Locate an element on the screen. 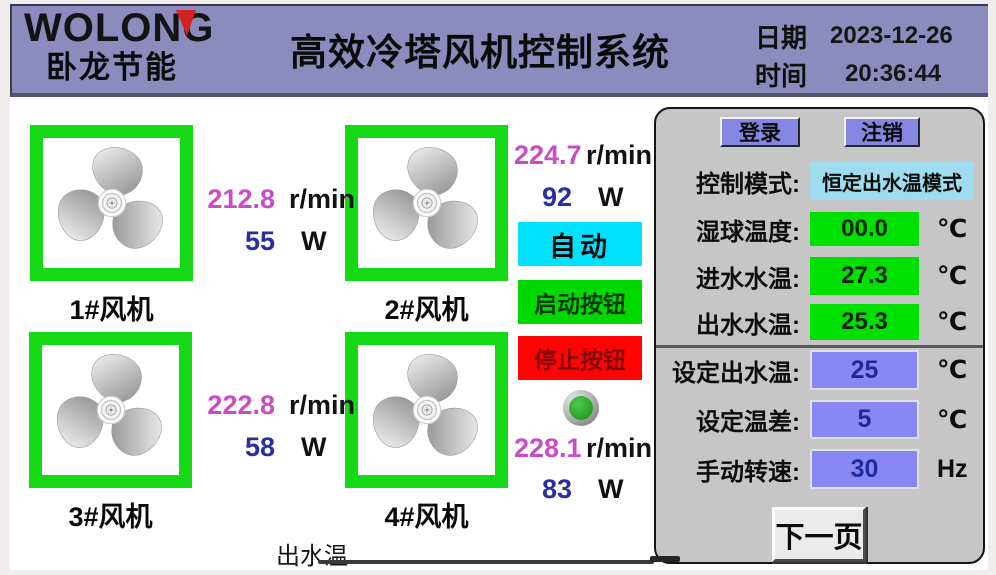  fan-3-power: 58 W is located at coordinates (265, 447).